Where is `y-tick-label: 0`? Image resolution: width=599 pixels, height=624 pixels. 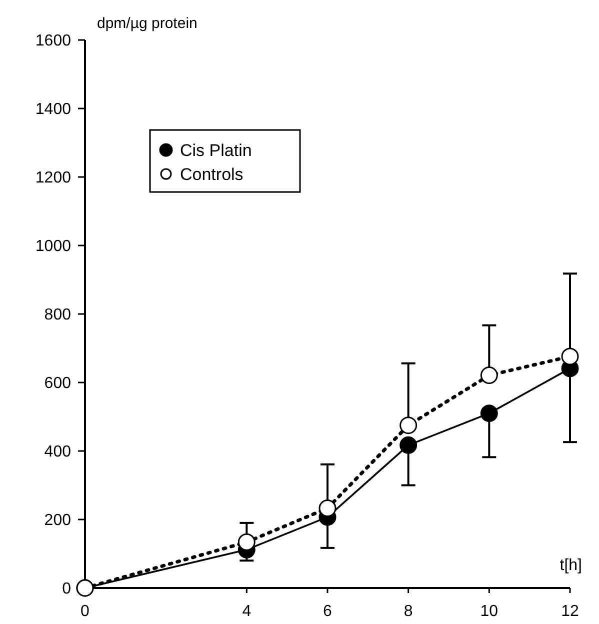 y-tick-label: 0 is located at coordinates (67, 589).